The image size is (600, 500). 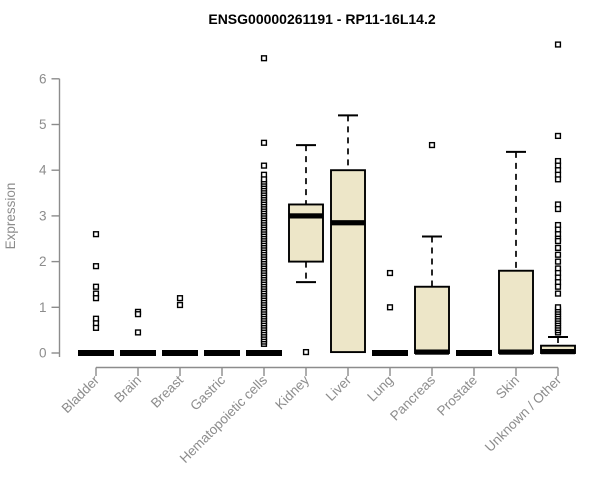 I want to click on y-axis: 0 1 2 3 4 5 6, so click(x=50, y=216).